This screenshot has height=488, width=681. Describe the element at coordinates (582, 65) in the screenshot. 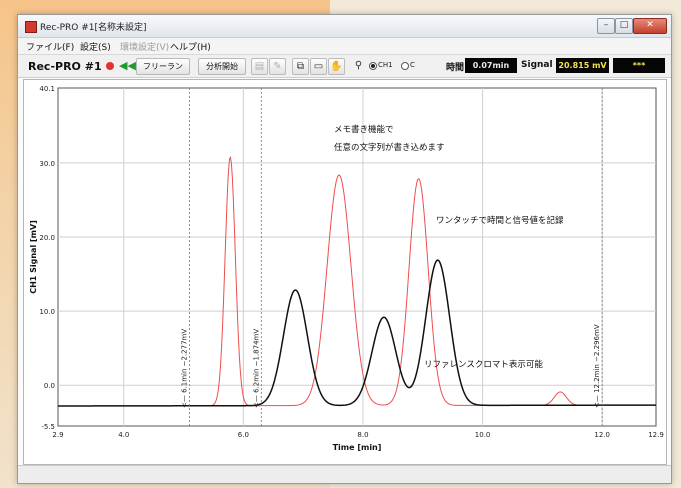

I see `signal-readout: 20.815 mV` at that location.